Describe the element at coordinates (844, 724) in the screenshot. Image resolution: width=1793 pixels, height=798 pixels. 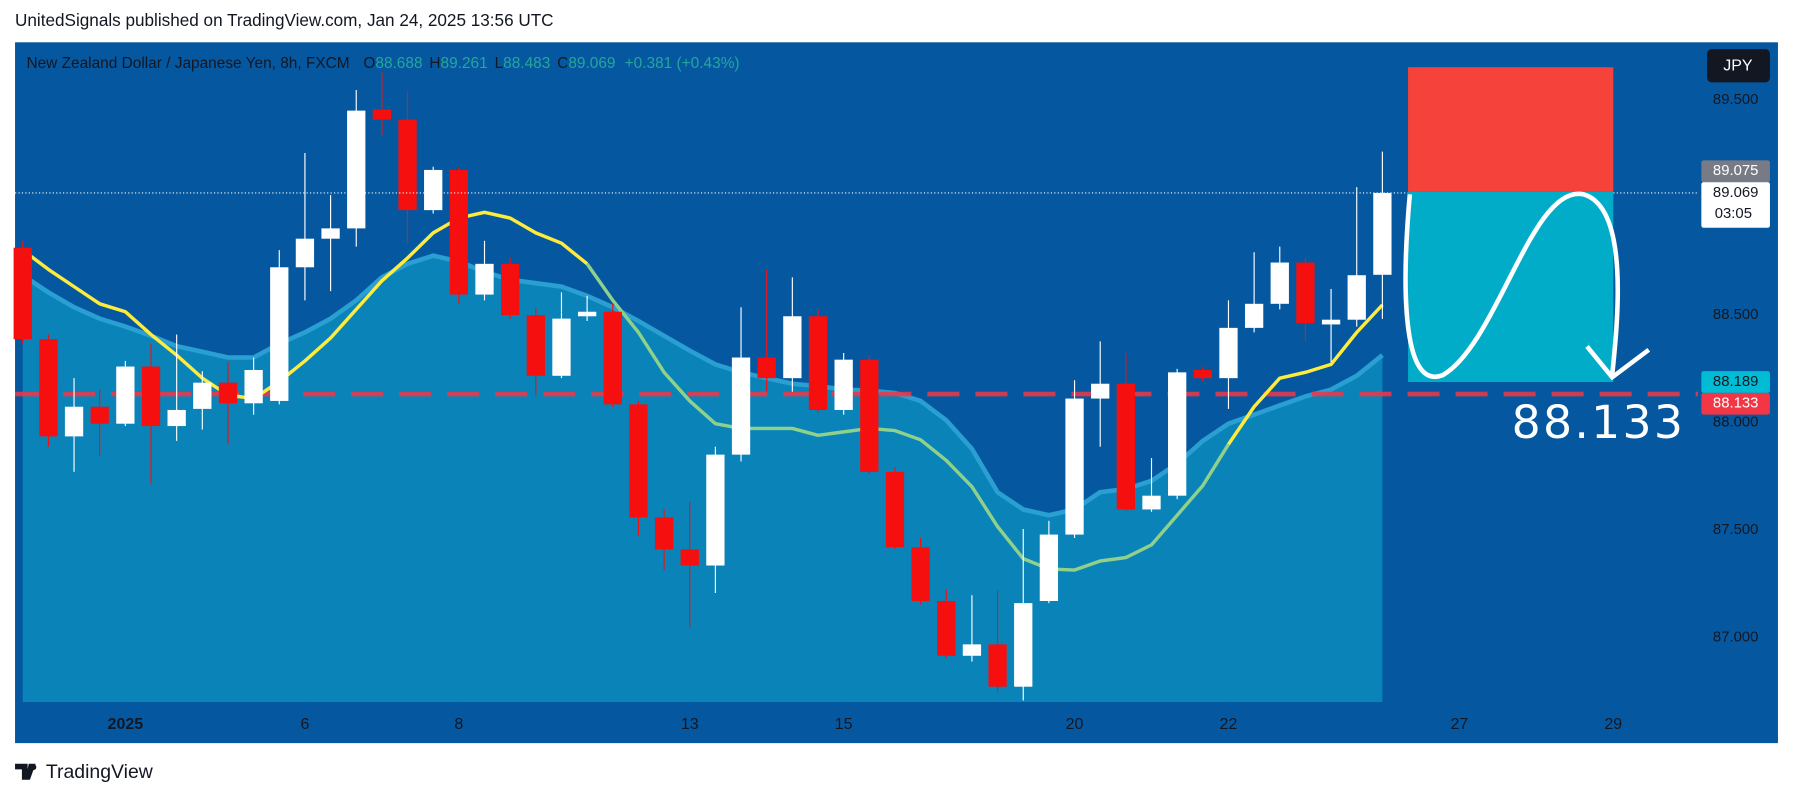
I see `x-tick-label: 15` at that location.